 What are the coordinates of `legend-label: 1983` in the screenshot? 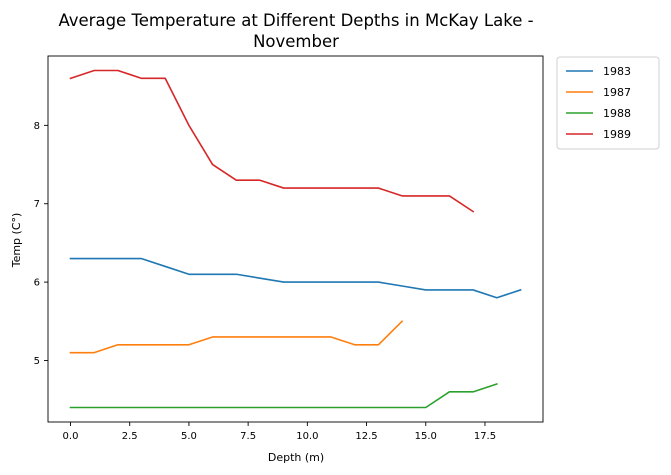 It's located at (617, 71).